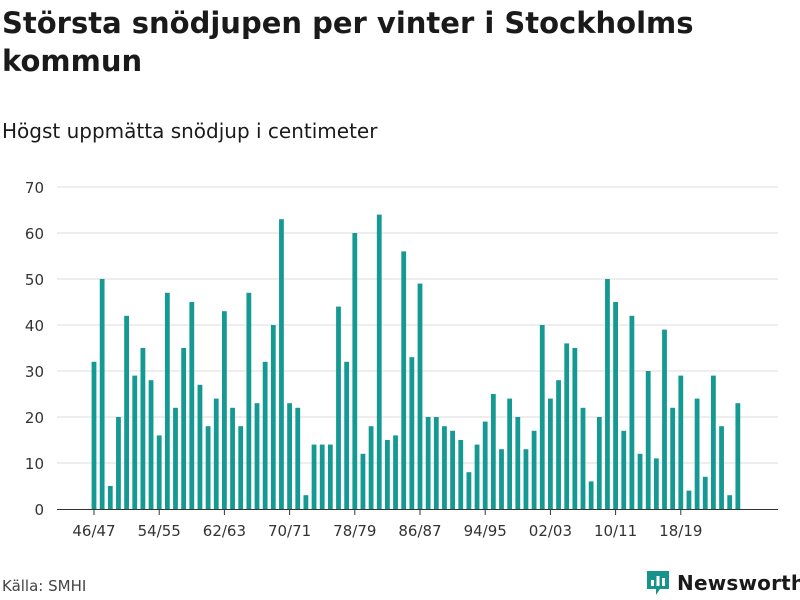 The height and width of the screenshot is (600, 800). What do you see at coordinates (419, 531) in the screenshot?
I see `x-tick-label: 86/87` at bounding box center [419, 531].